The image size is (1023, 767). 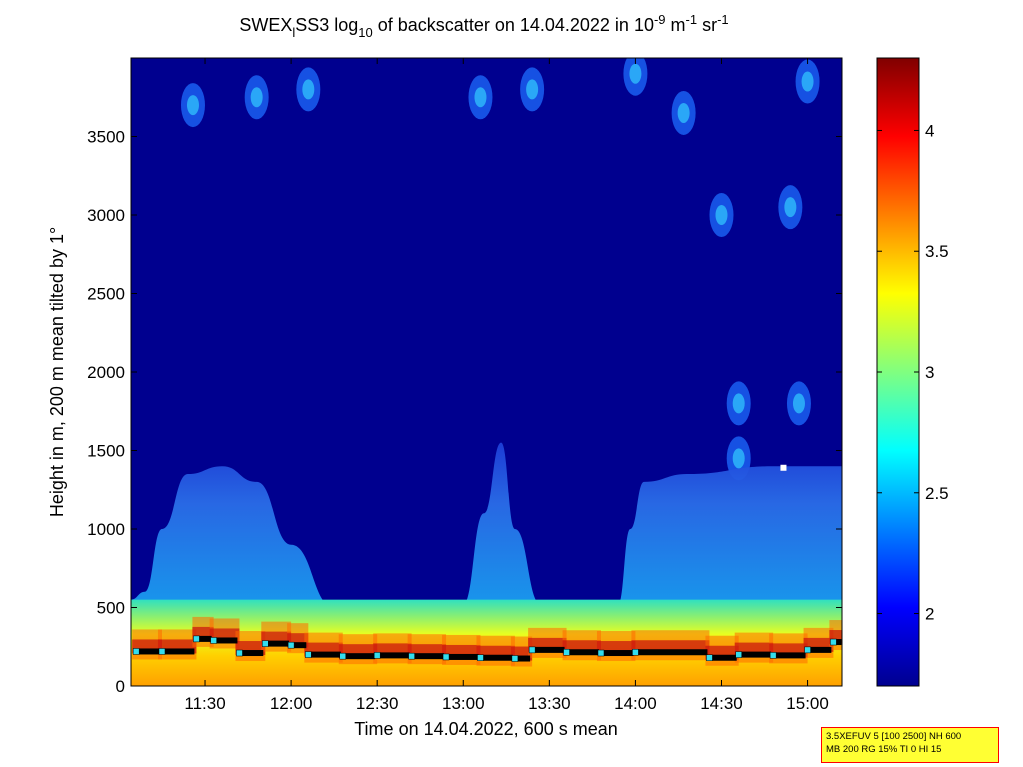 I want to click on info-line-2: MB 200 RG 15% TI 0 HI 15, so click(x=884, y=749).